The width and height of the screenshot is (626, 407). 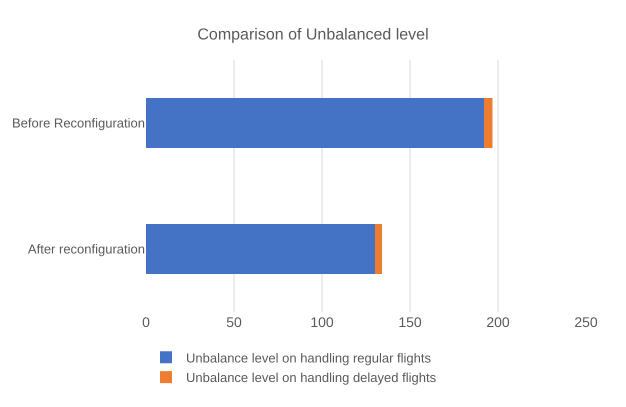 I want to click on x-tick-label: 150, so click(x=410, y=322).